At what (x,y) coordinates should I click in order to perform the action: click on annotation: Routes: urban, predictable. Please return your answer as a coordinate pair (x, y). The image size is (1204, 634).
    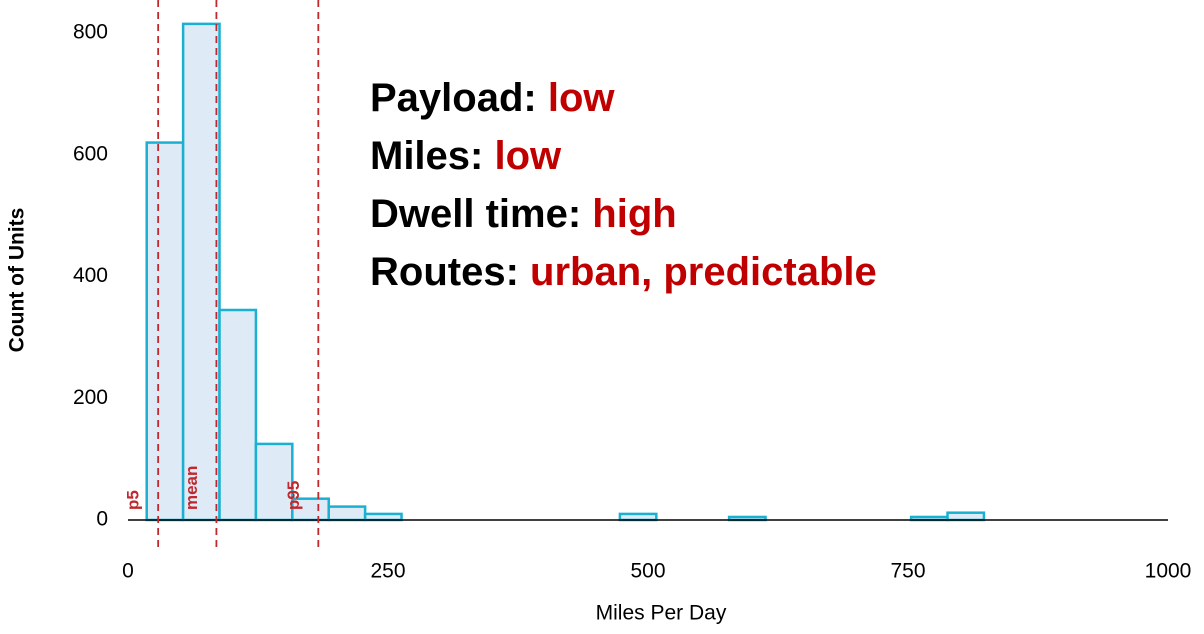
    Looking at the image, I should click on (623, 272).